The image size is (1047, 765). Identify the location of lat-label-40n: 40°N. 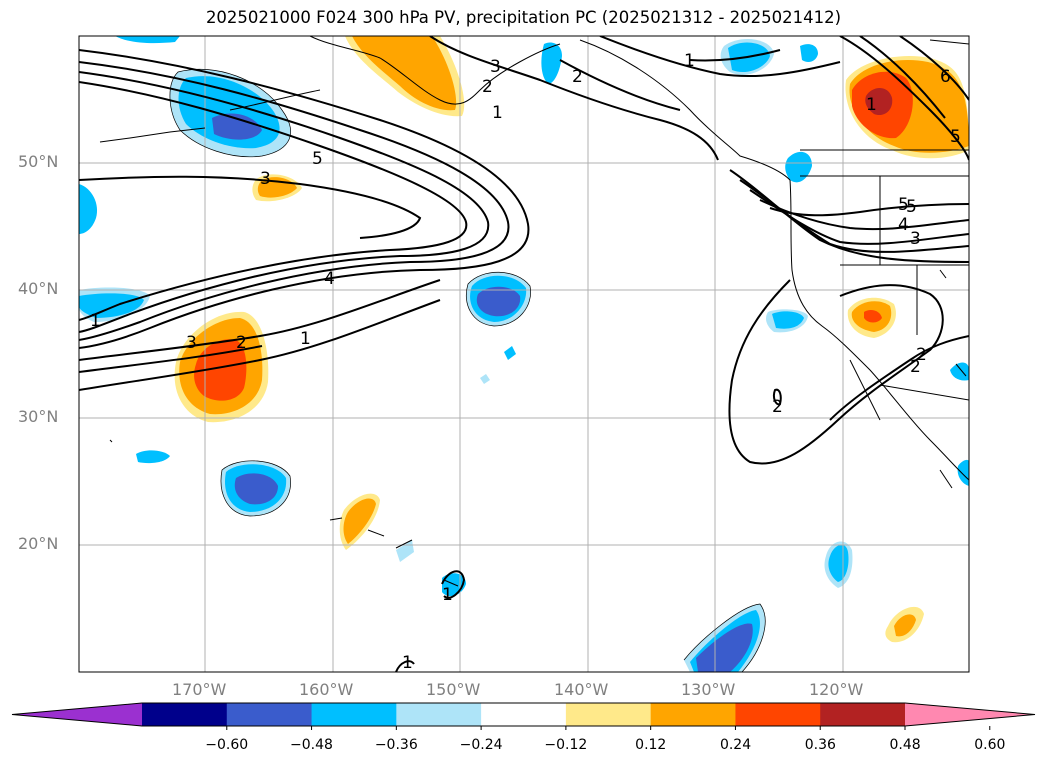
(38, 288).